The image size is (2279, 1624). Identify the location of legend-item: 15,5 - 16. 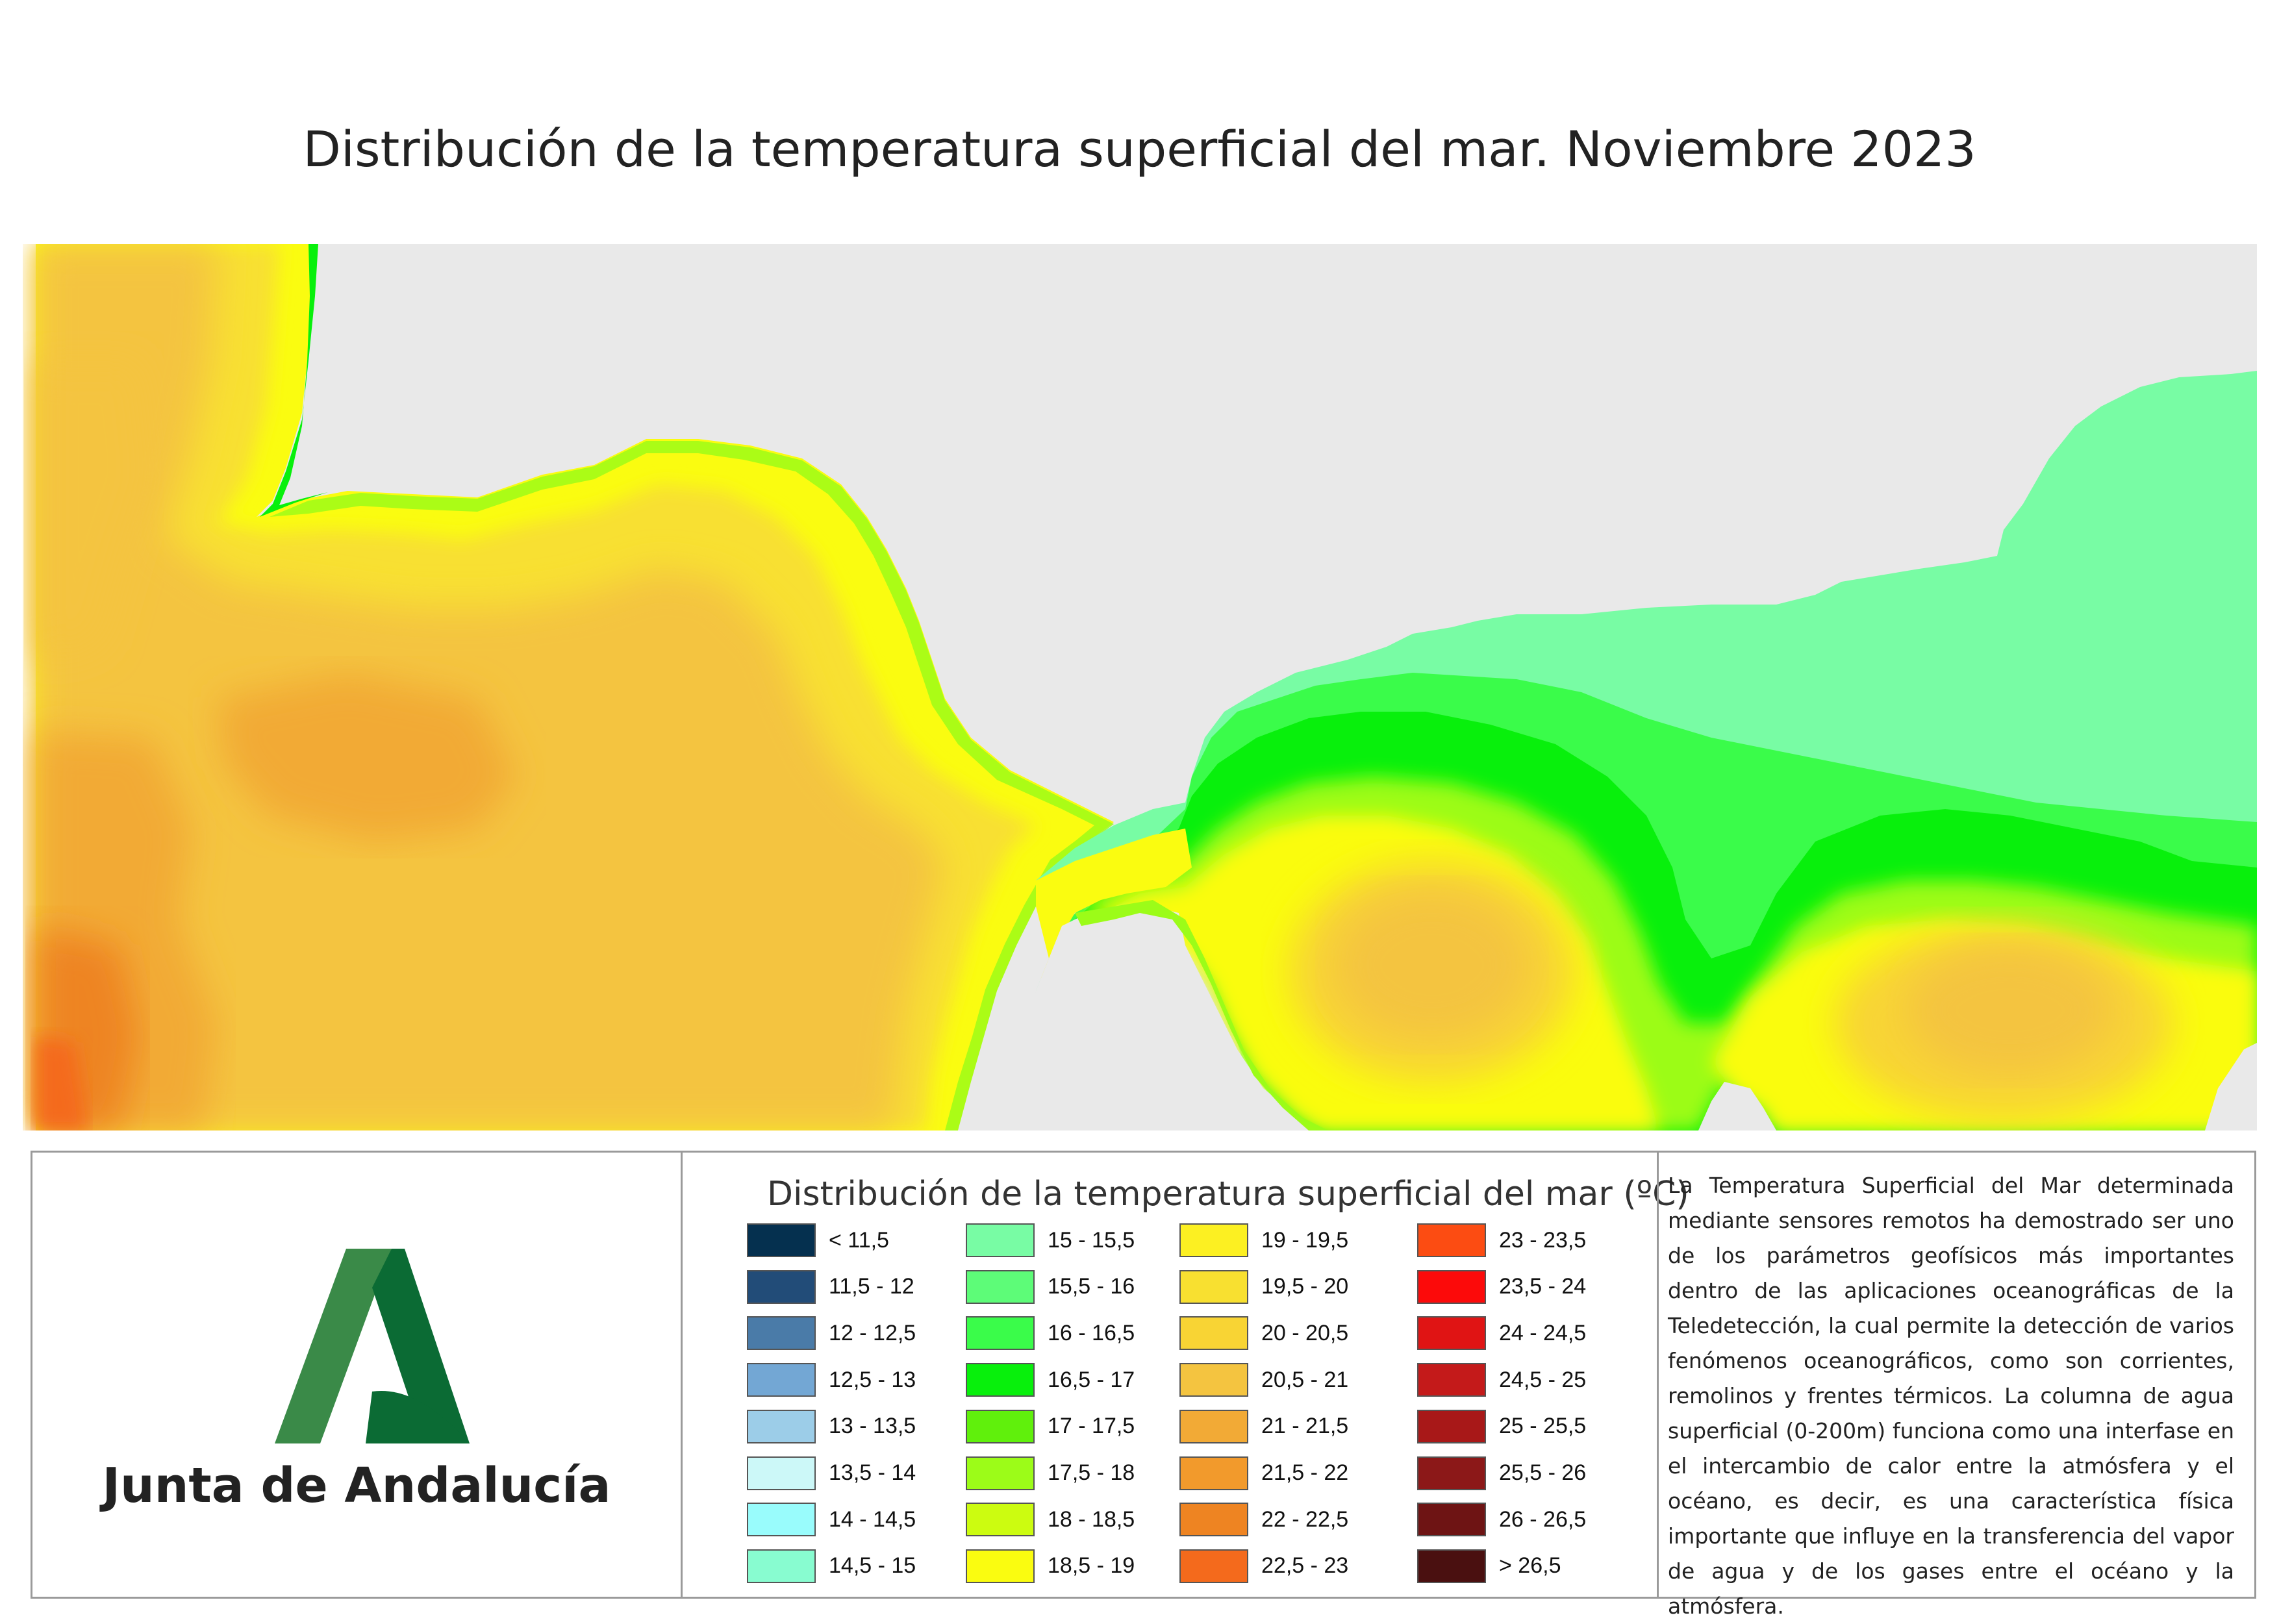
(1050, 1287).